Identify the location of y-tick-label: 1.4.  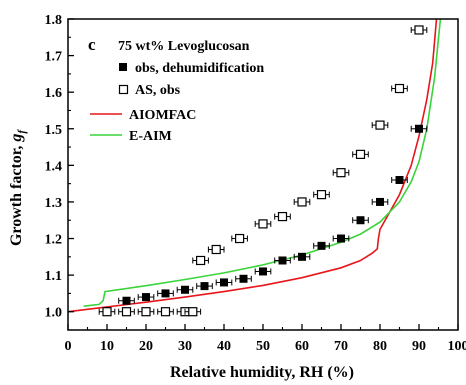
(54, 166).